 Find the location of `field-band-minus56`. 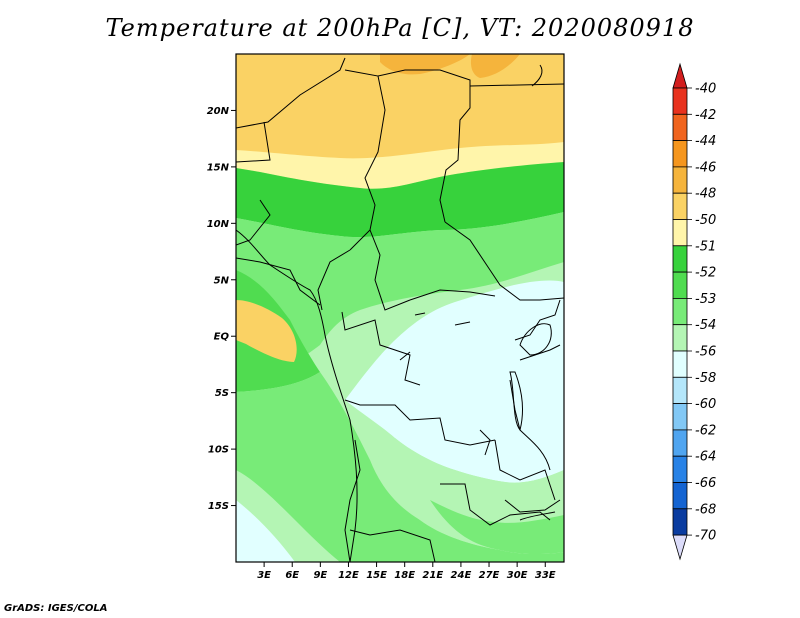

field-band-minus56 is located at coordinates (454, 381).